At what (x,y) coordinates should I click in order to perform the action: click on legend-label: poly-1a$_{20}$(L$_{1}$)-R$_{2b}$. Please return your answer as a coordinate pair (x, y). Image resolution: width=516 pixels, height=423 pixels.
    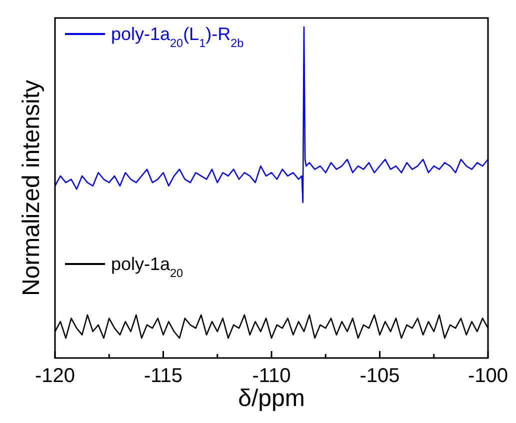
    Looking at the image, I should click on (177, 37).